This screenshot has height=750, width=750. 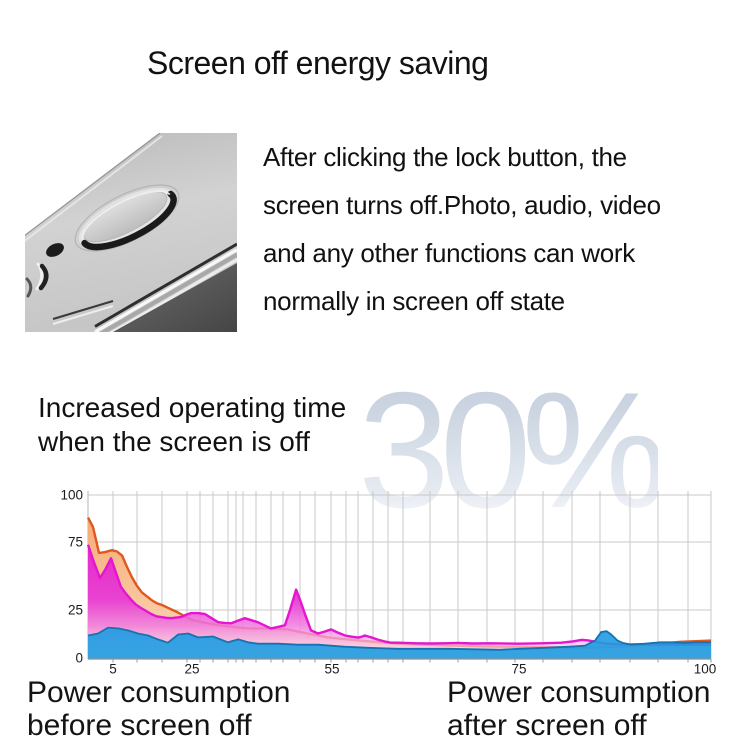 I want to click on device-groove-bright1, so click(x=165, y=290).